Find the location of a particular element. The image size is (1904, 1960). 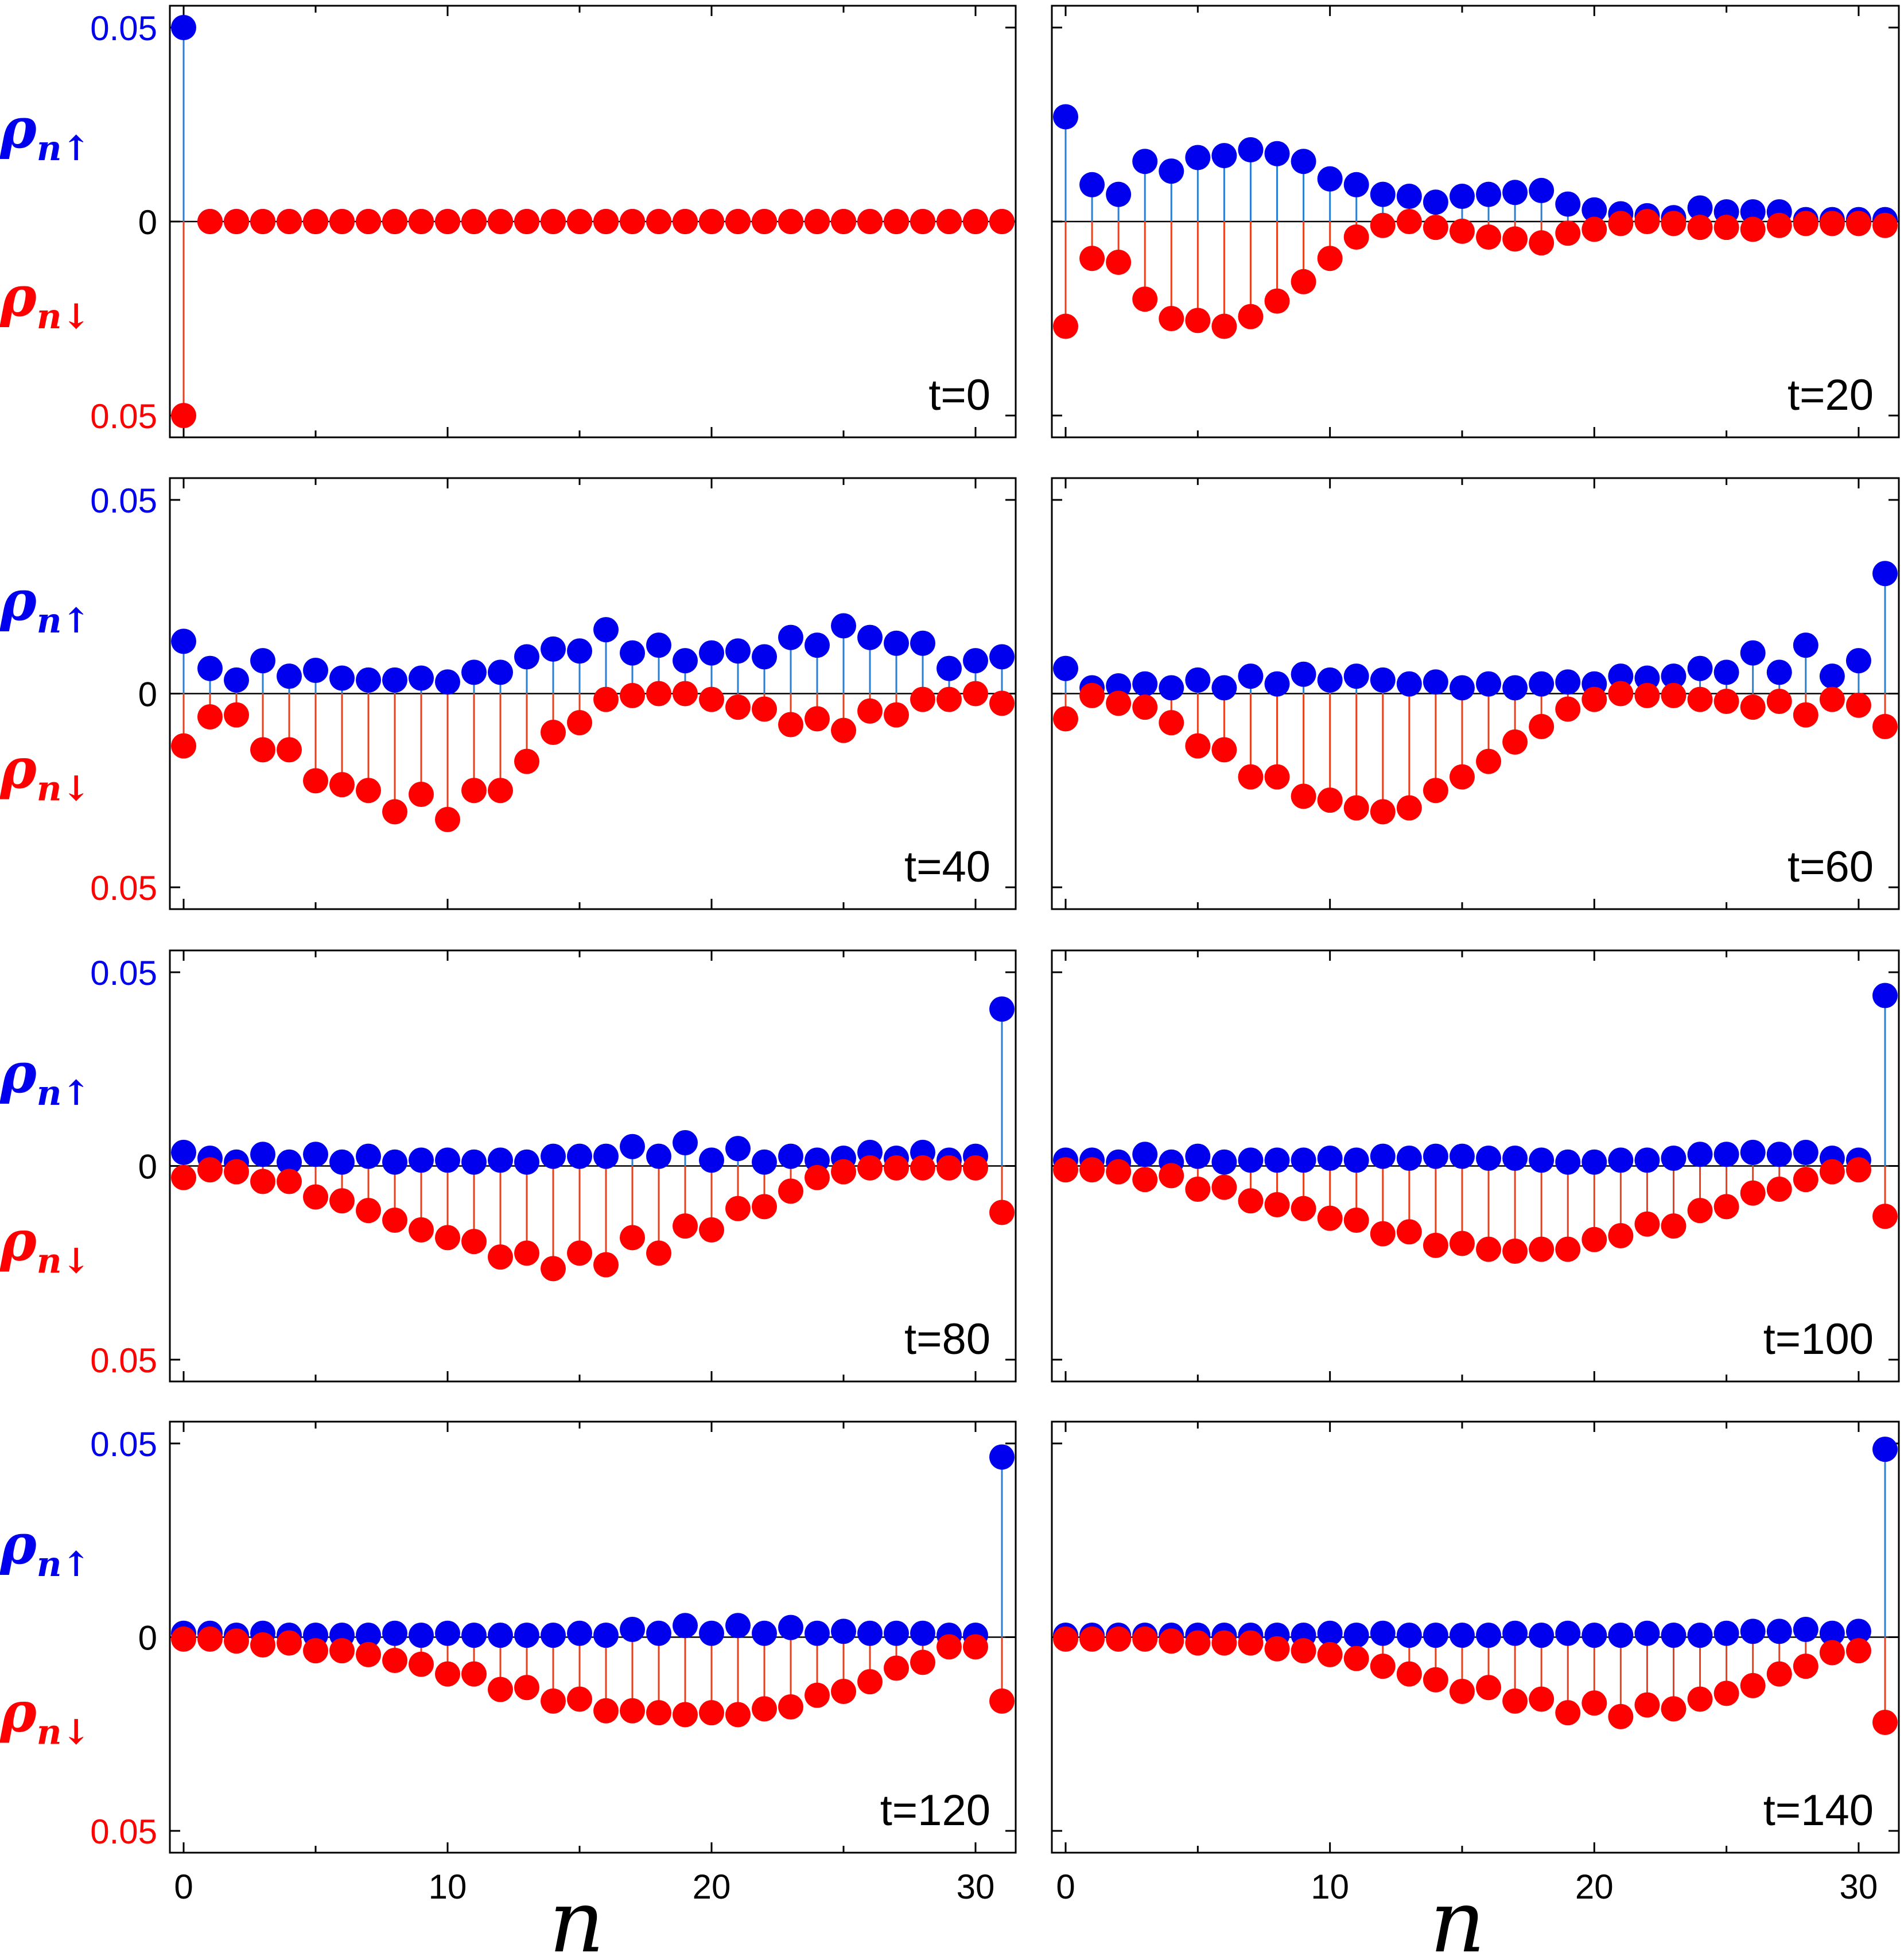

row-labels: ρn↑ρn↓ρn↑ρn↓ρn↑ρn↓ρn↑ρn↓ is located at coordinates (45, 924).